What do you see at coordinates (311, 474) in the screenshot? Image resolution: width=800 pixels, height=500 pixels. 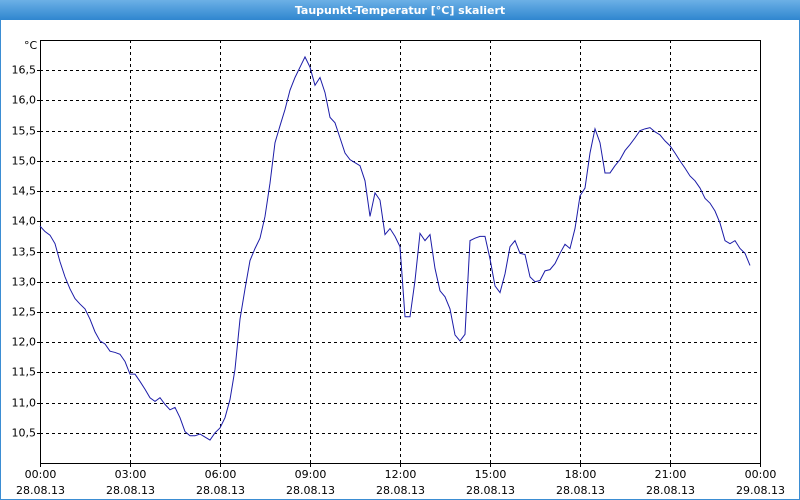 I see `x-tick-label: 09:00` at bounding box center [311, 474].